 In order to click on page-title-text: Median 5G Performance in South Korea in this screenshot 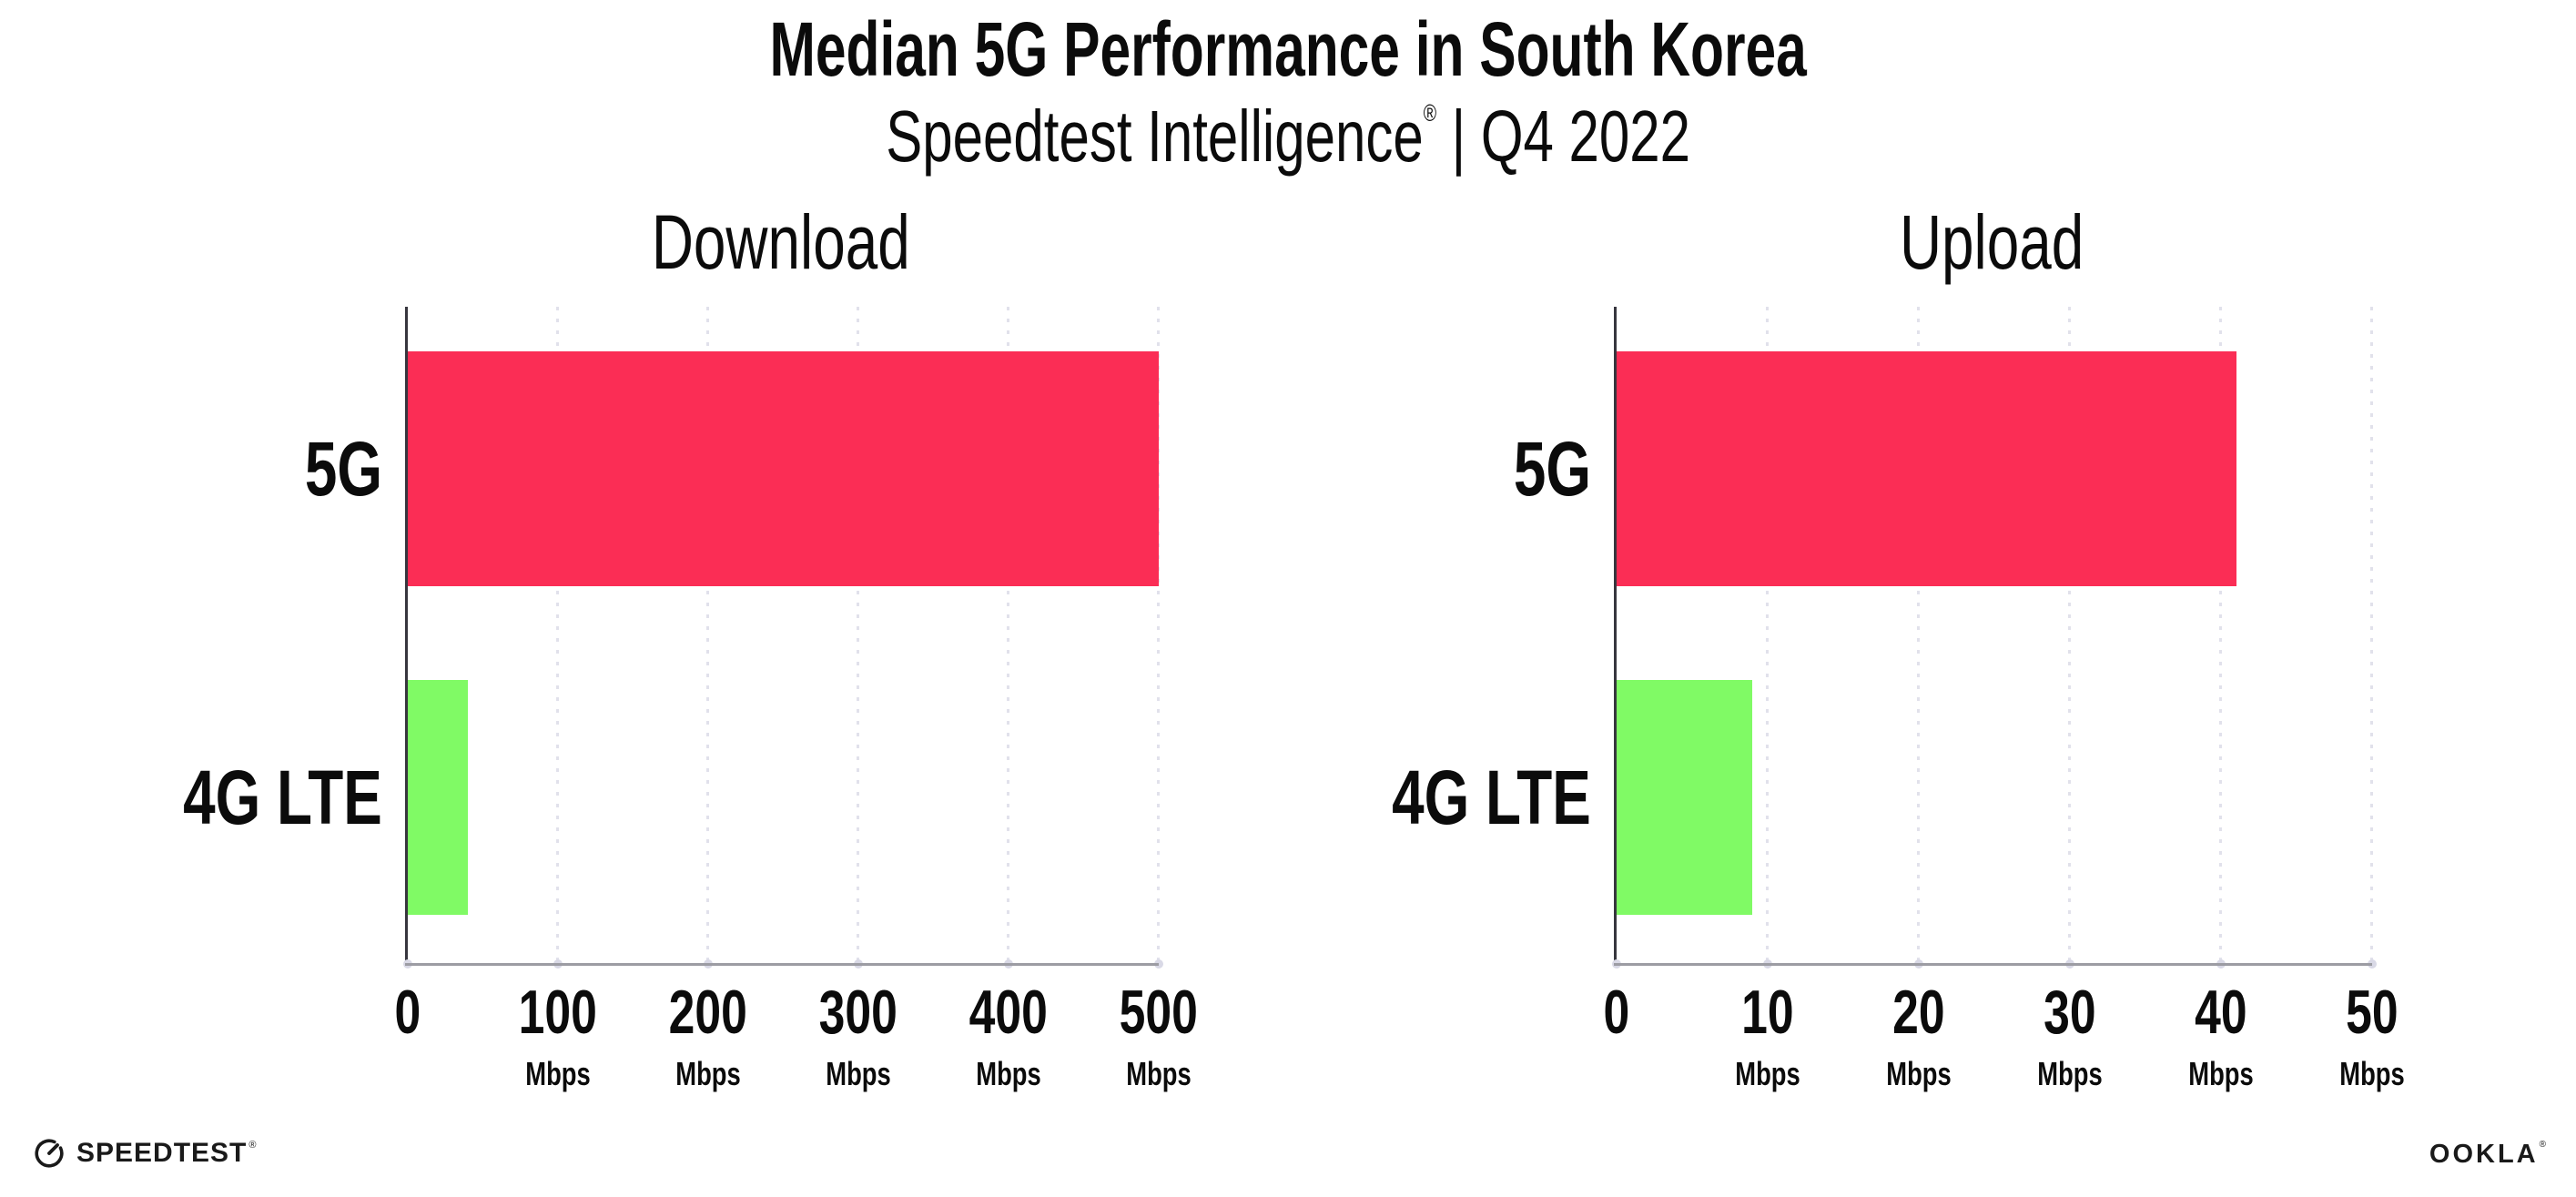, I will do `click(1288, 49)`.